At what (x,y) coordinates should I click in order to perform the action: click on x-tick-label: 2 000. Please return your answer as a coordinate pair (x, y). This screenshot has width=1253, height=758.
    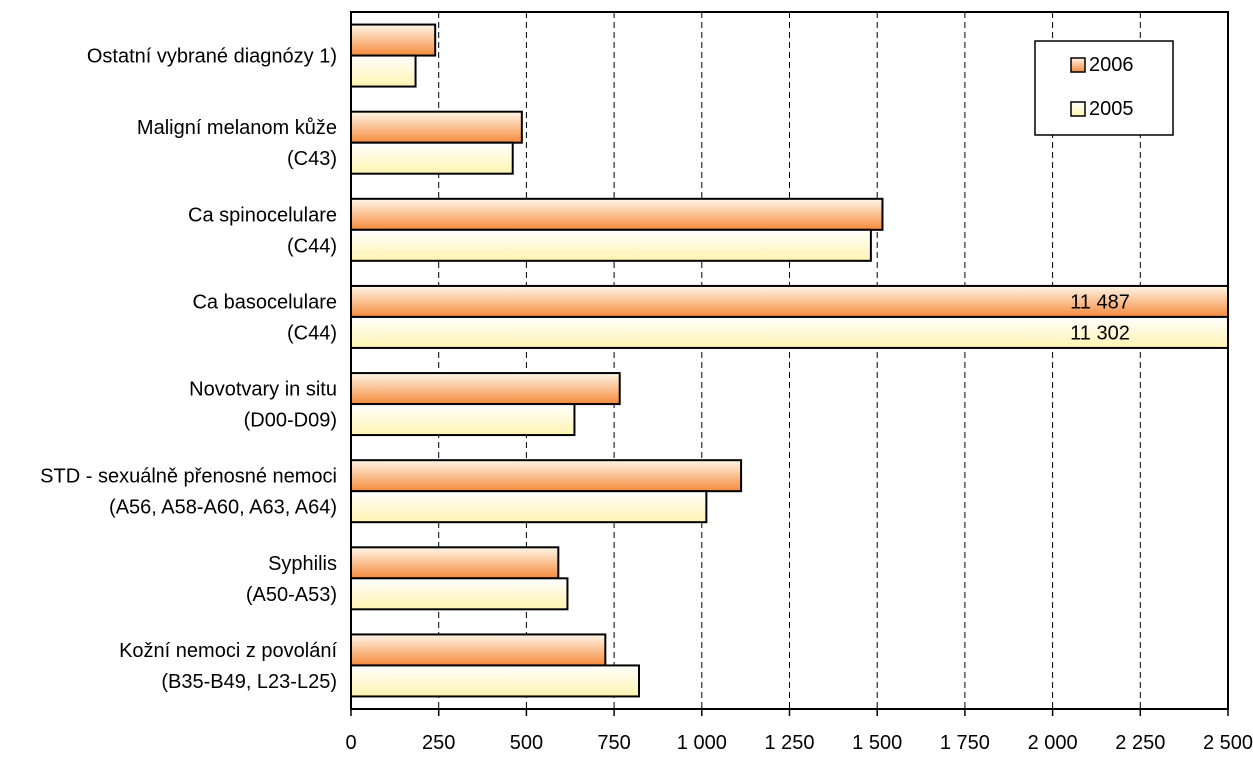
    Looking at the image, I should click on (1053, 743).